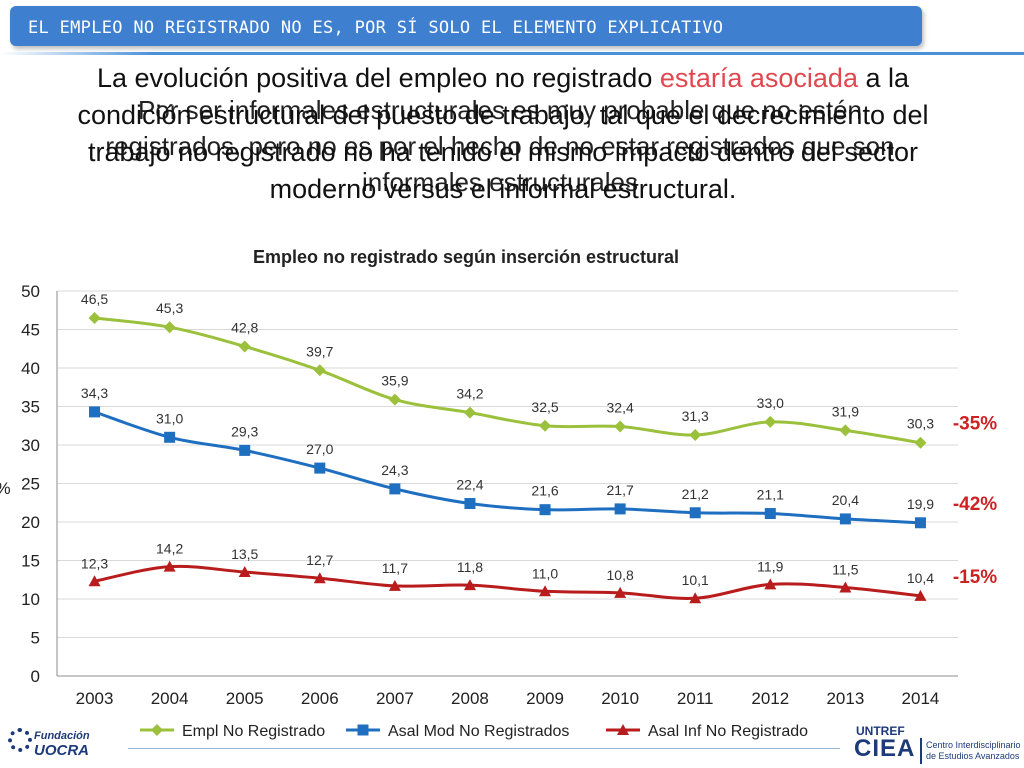 The width and height of the screenshot is (1024, 768). What do you see at coordinates (245, 698) in the screenshot?
I see `x-tick-label: 2005` at bounding box center [245, 698].